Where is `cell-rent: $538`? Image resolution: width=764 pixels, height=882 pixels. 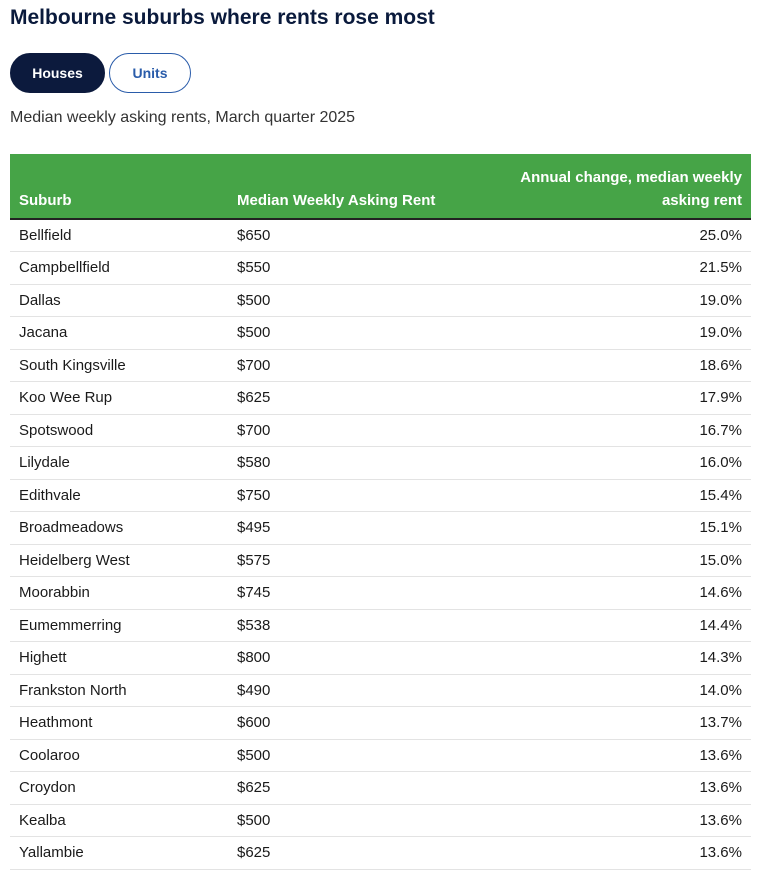 cell-rent: $538 is located at coordinates (343, 625).